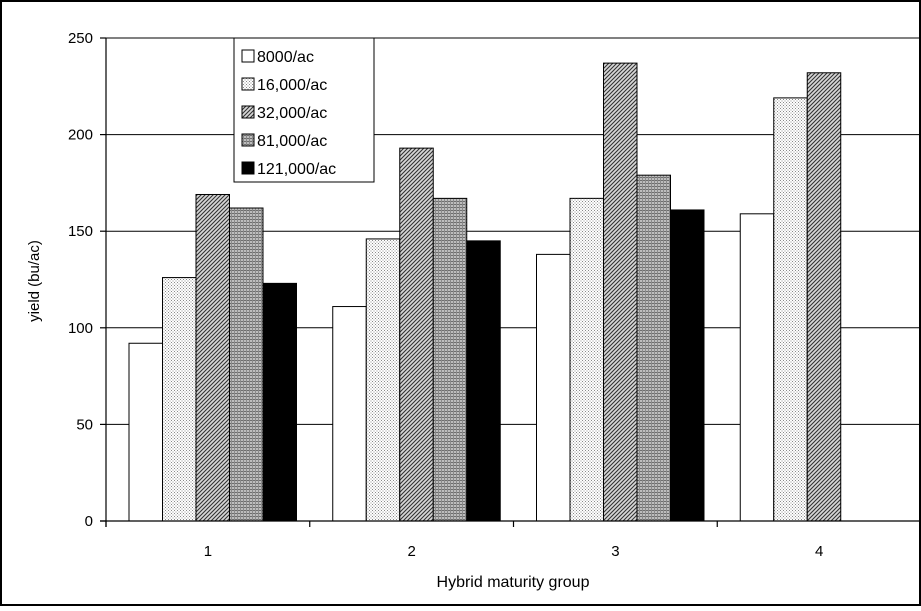  I want to click on legend-box, so click(304, 110).